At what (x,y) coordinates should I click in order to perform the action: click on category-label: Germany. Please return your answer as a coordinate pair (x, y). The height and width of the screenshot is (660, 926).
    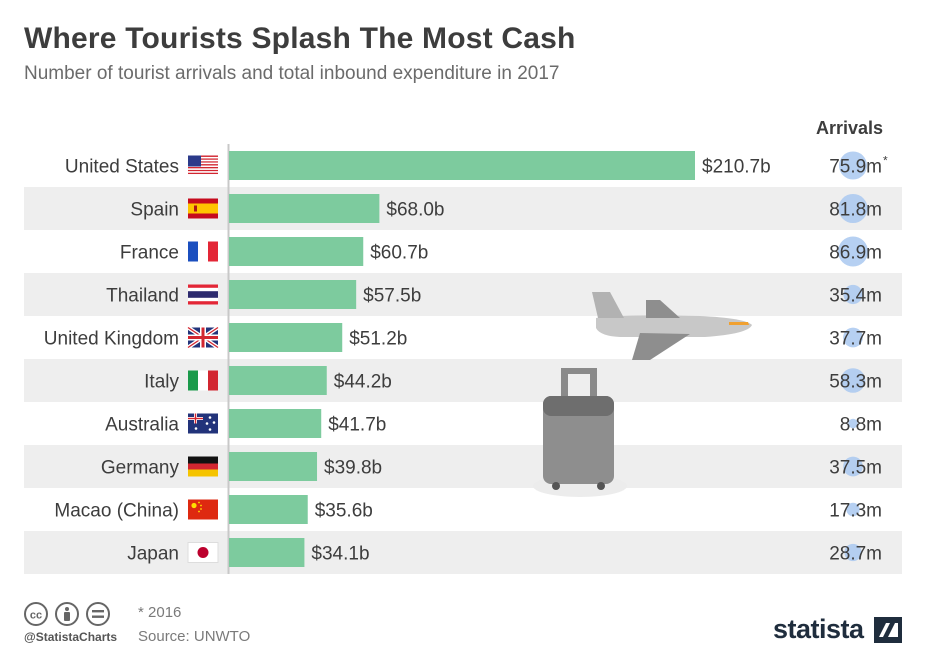
    Looking at the image, I should click on (140, 468).